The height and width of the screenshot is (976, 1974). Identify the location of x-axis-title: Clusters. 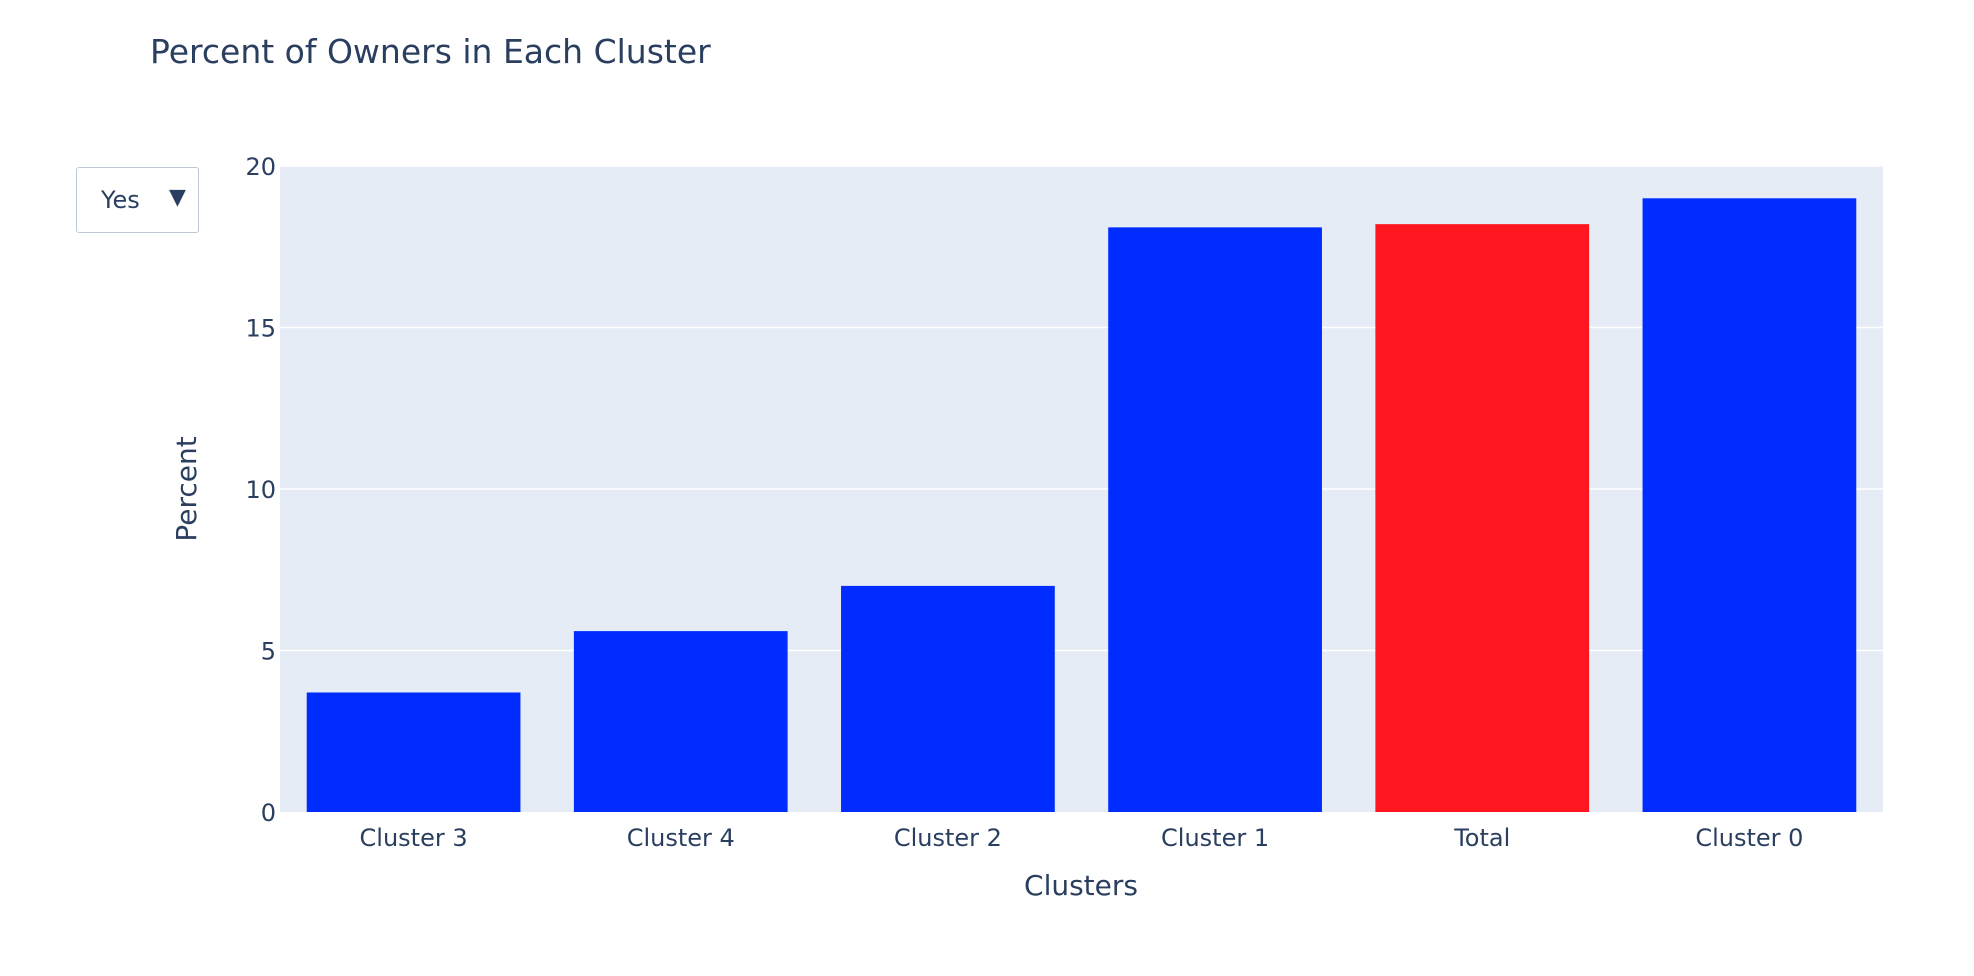
(1081, 885).